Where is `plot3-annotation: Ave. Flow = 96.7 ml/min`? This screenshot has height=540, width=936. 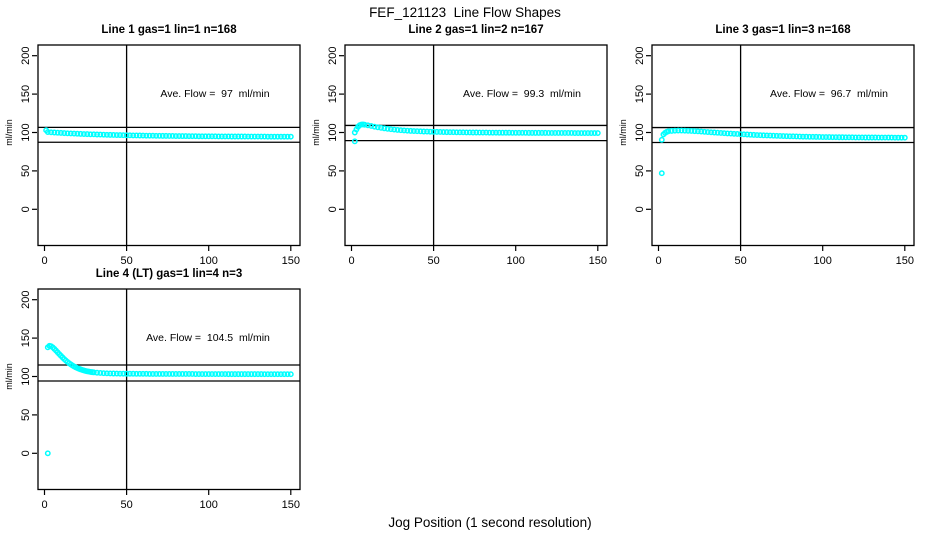 plot3-annotation: Ave. Flow = 96.7 ml/min is located at coordinates (829, 94).